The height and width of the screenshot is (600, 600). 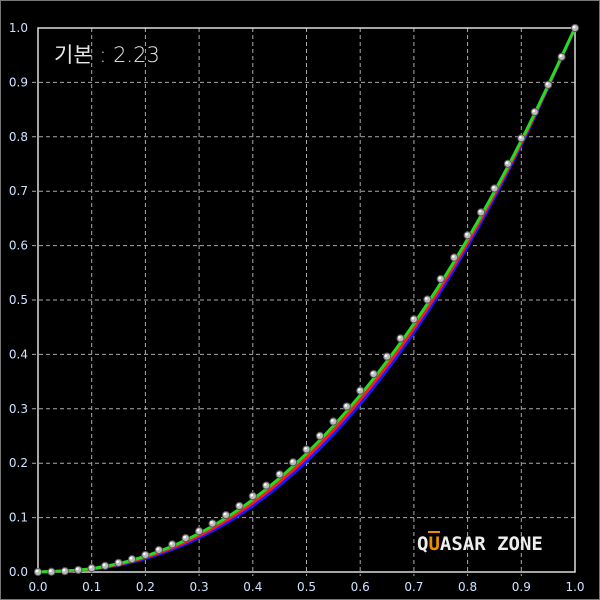 What do you see at coordinates (491, 544) in the screenshot?
I see `logo-text: ASAR ZONE` at bounding box center [491, 544].